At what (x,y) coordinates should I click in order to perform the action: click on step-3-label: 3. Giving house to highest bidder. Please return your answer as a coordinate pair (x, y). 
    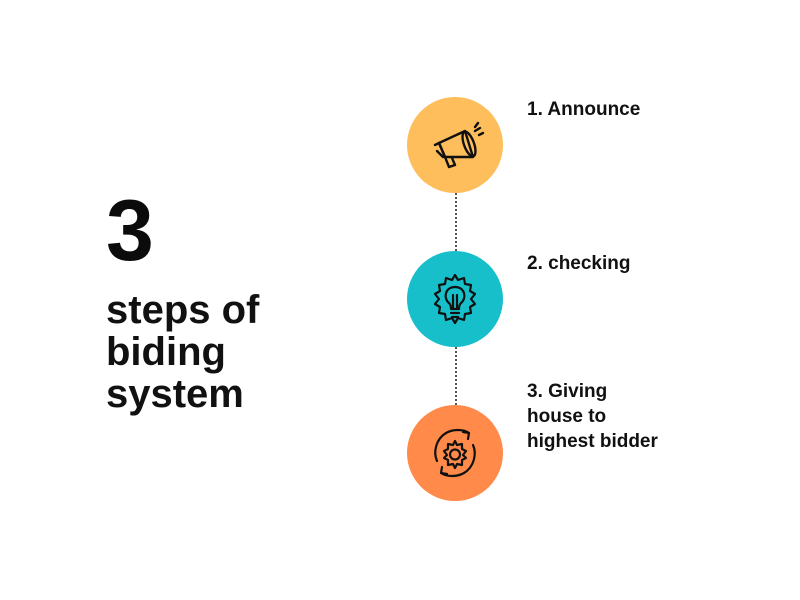
    Looking at the image, I should click on (592, 416).